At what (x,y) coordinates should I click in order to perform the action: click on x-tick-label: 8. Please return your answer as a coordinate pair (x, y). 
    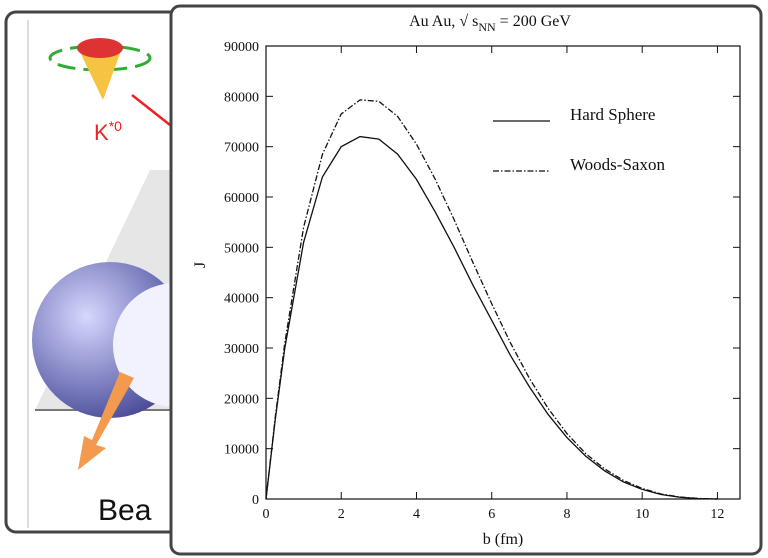
    Looking at the image, I should click on (566, 514).